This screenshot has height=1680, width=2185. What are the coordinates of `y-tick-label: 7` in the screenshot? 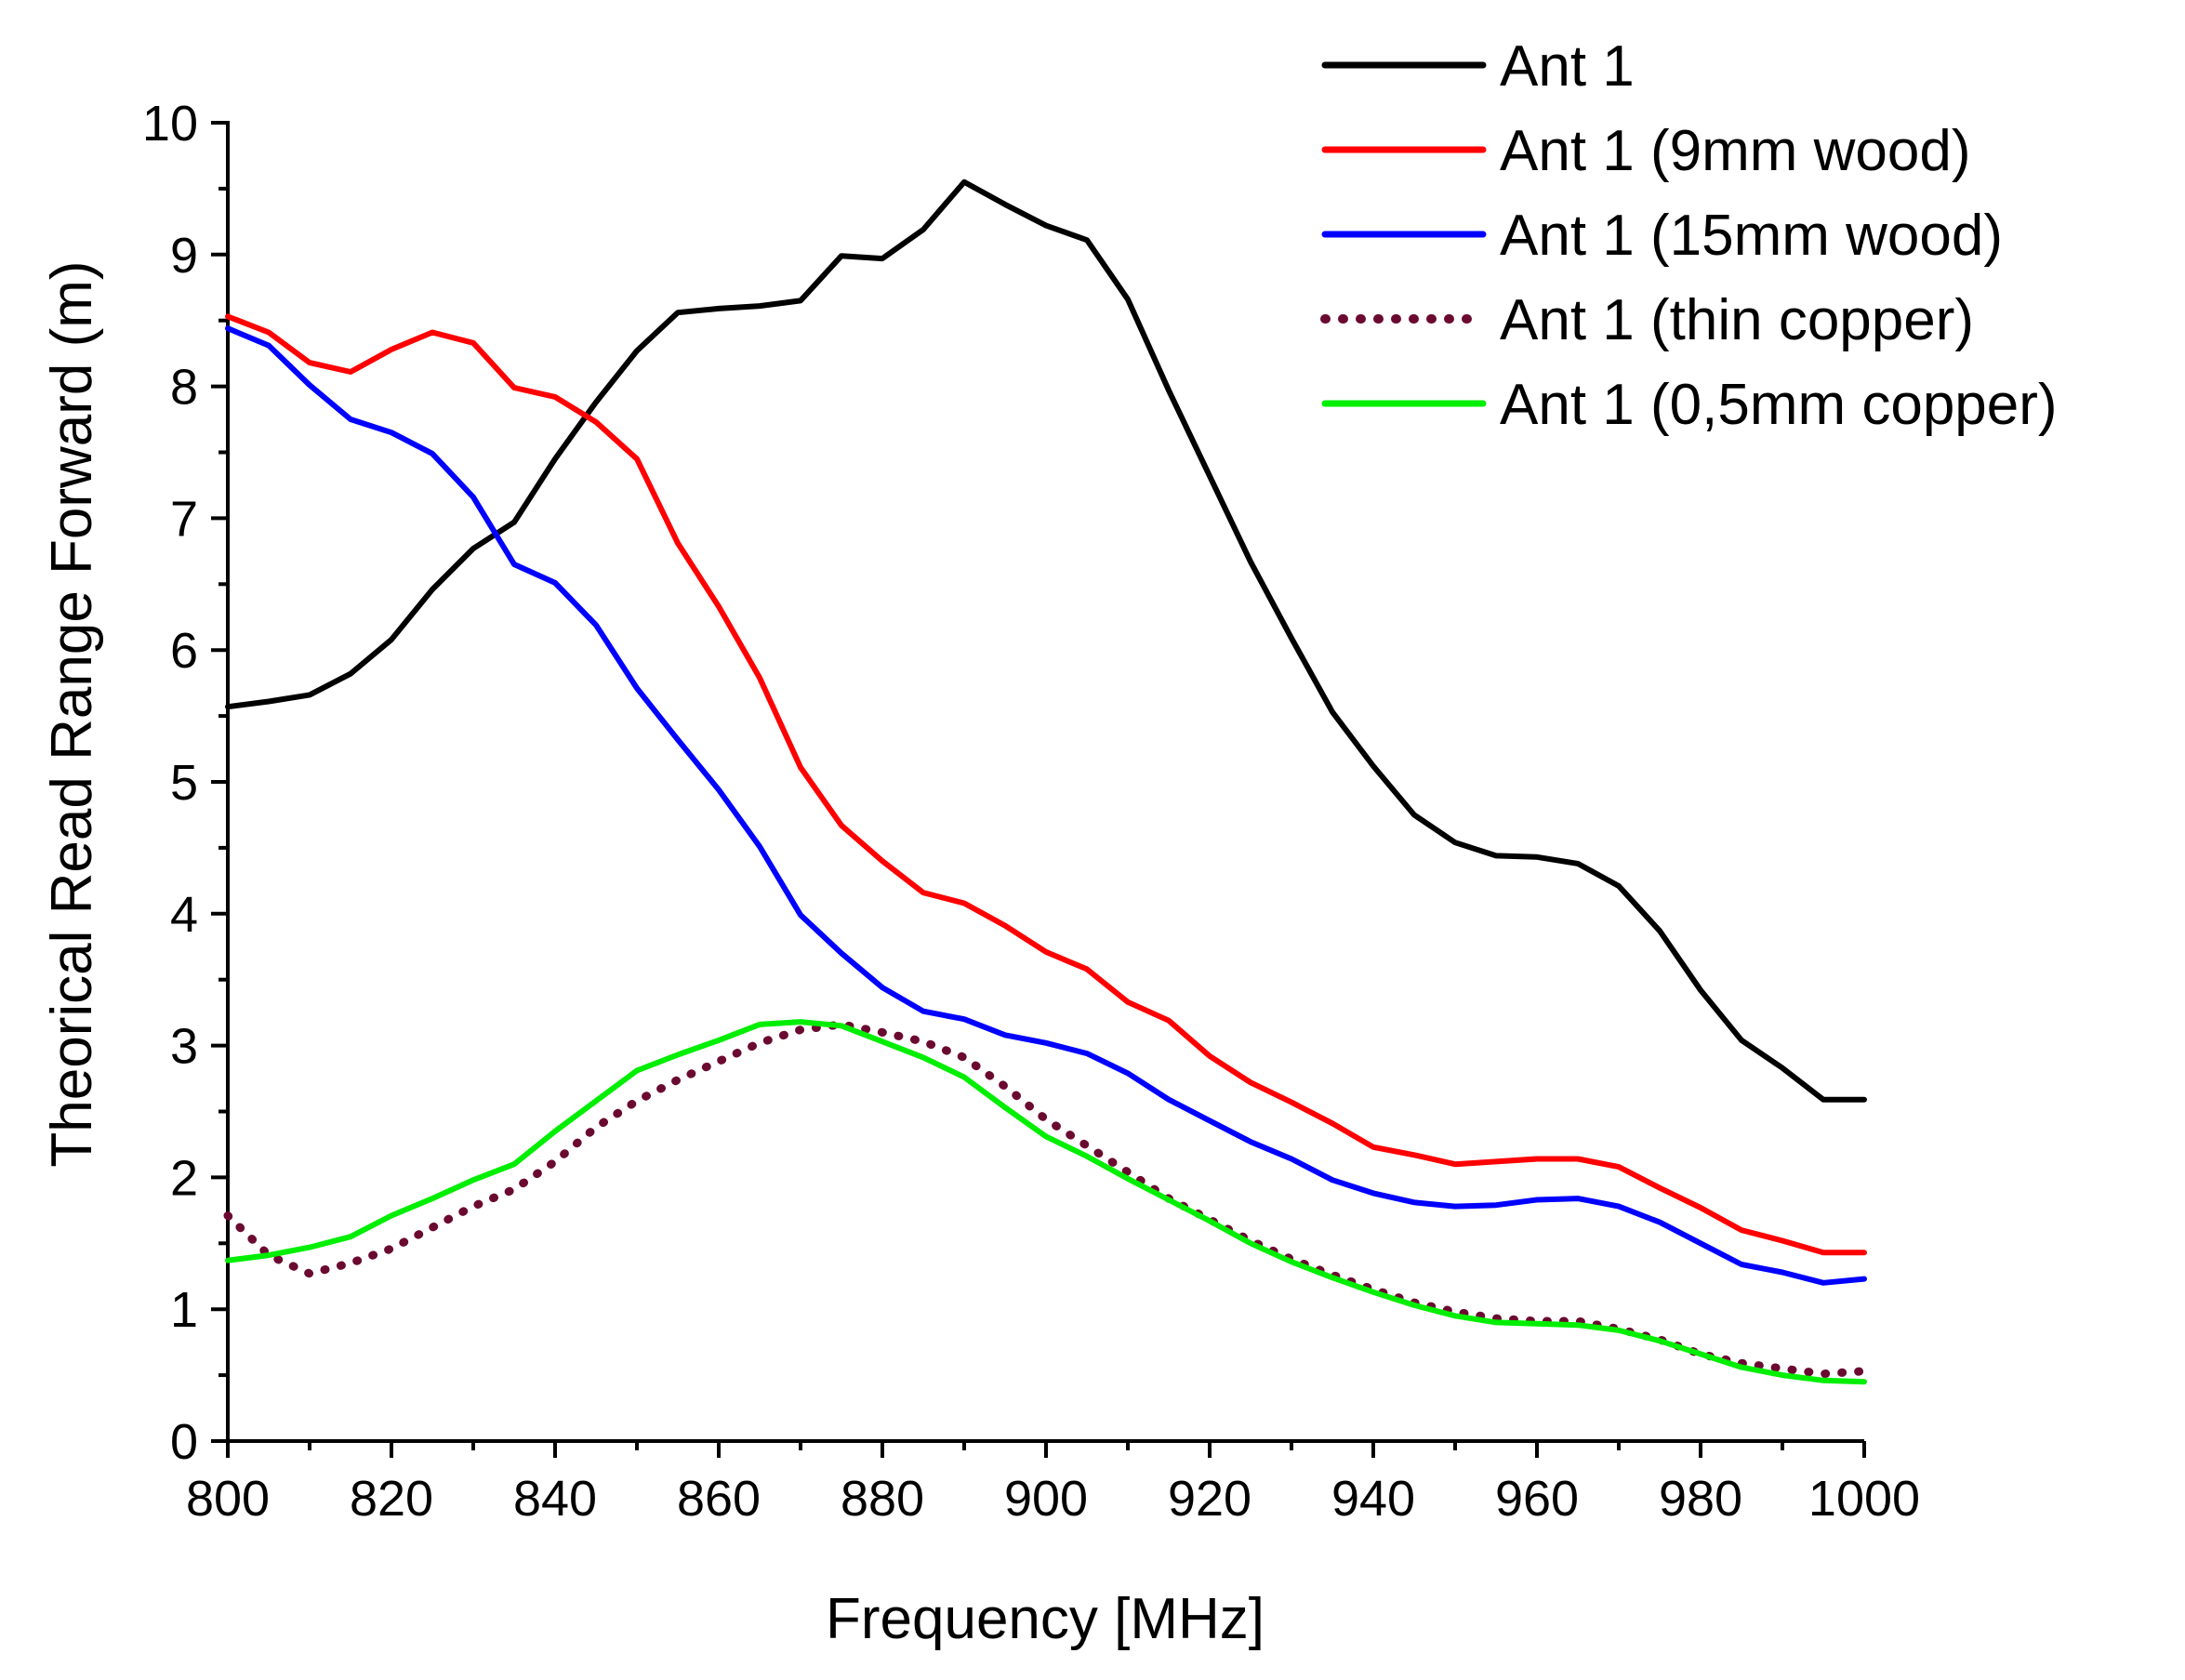 It's located at (184, 519).